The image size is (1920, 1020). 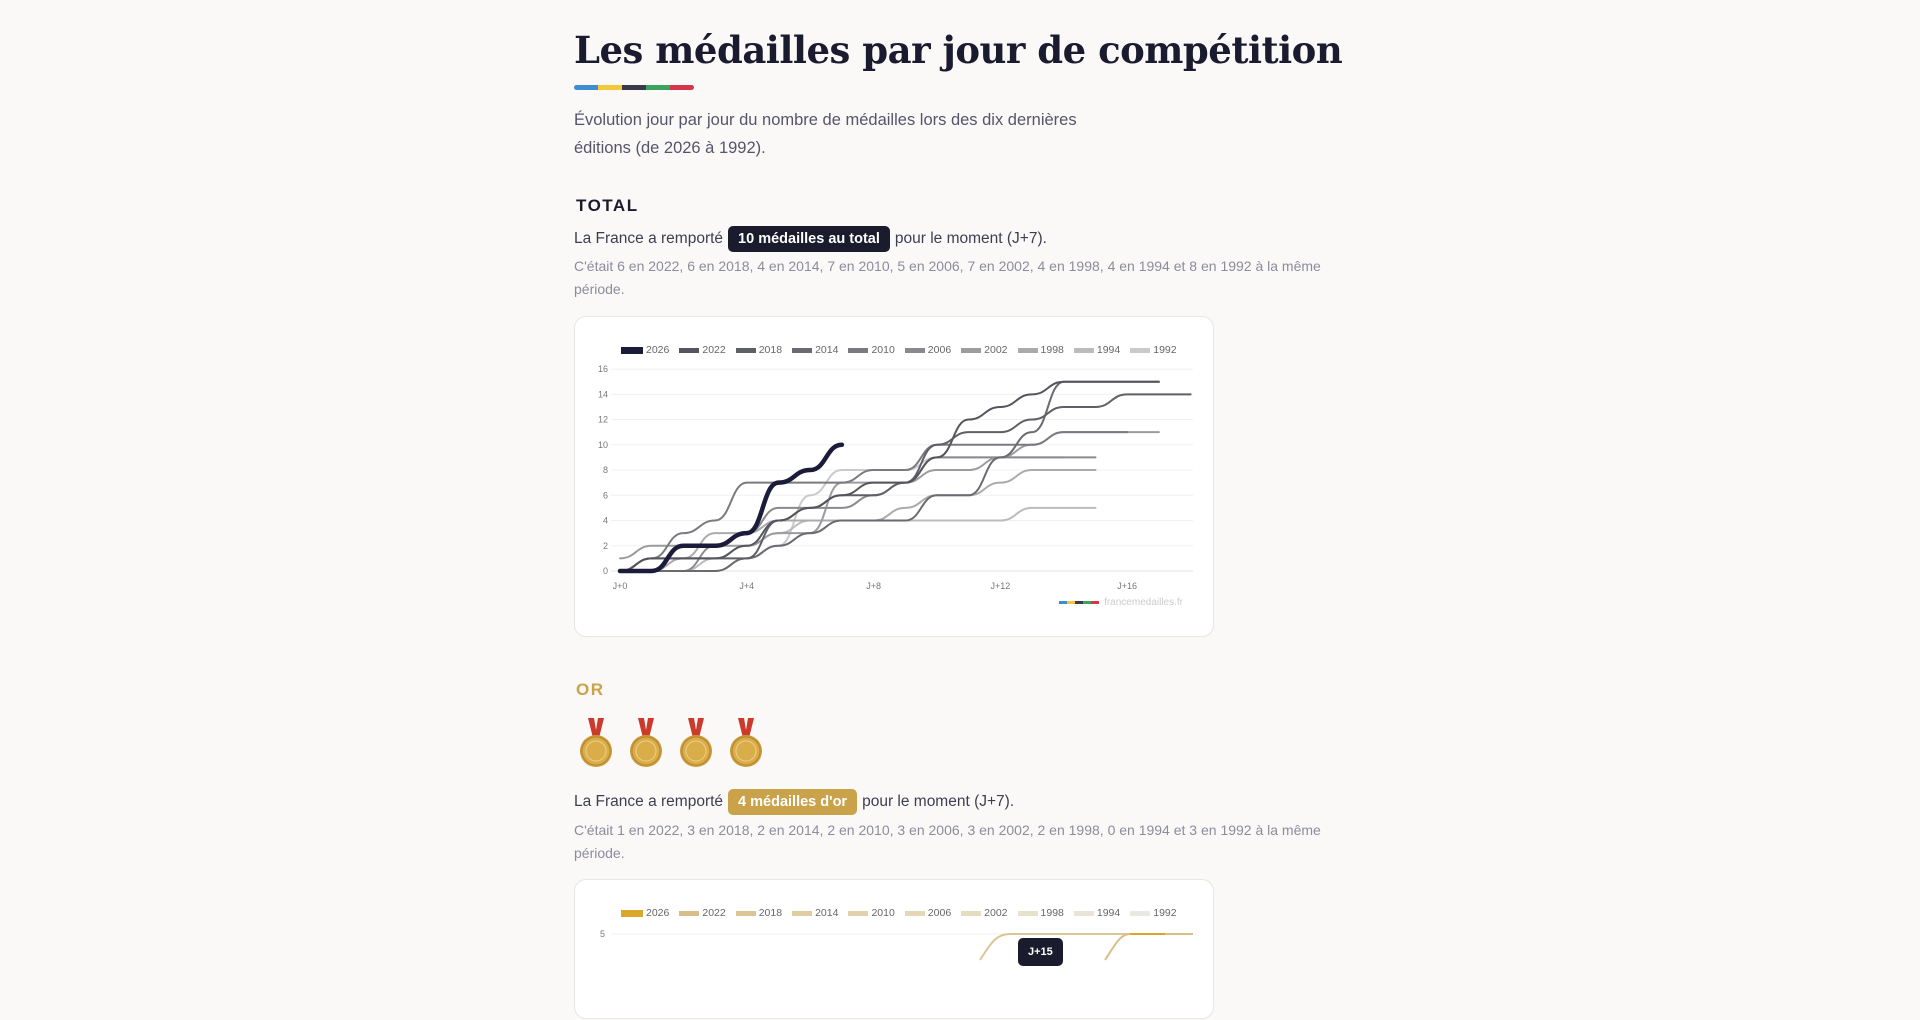 What do you see at coordinates (958, 50) in the screenshot?
I see `page-title: Les médailles par jour de compétition` at bounding box center [958, 50].